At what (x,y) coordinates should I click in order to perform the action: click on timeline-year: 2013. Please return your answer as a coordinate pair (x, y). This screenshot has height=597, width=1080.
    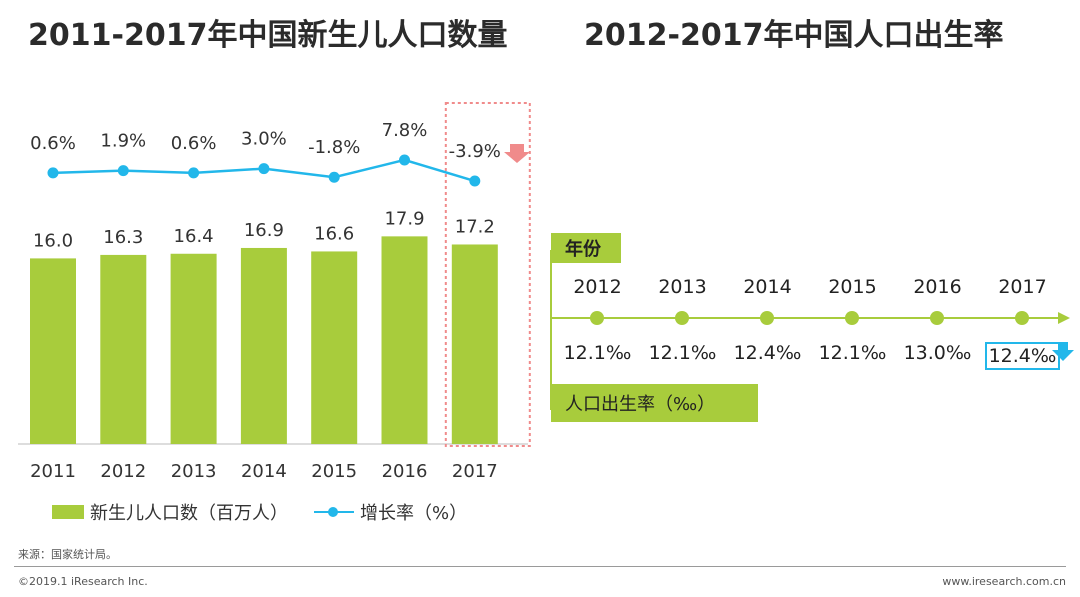
    Looking at the image, I should click on (682, 287).